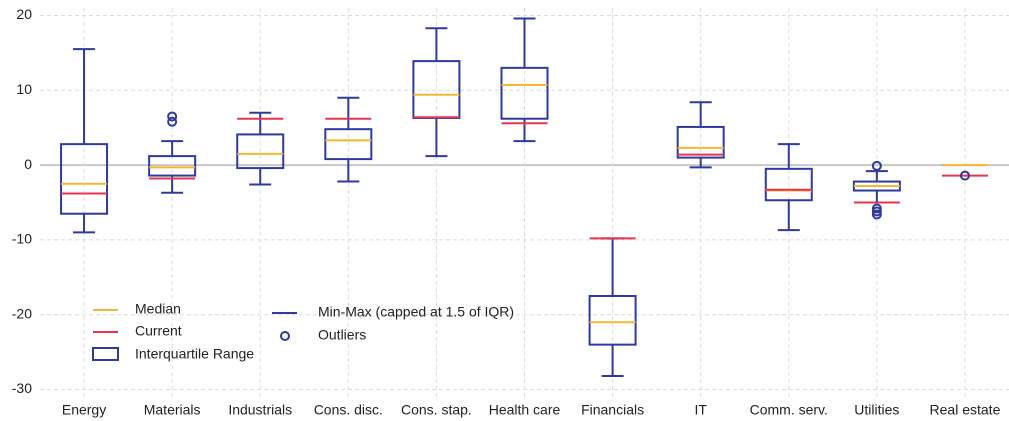 This screenshot has width=1009, height=421. What do you see at coordinates (700, 410) in the screenshot?
I see `x-tick-label: IT` at bounding box center [700, 410].